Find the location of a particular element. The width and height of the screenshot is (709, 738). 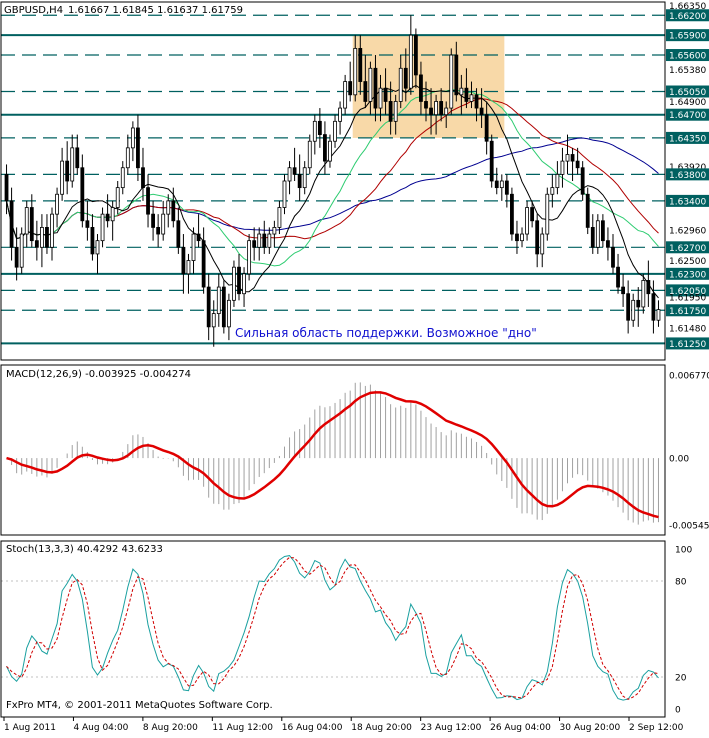

stoch-axis-label: 0 is located at coordinates (678, 711).